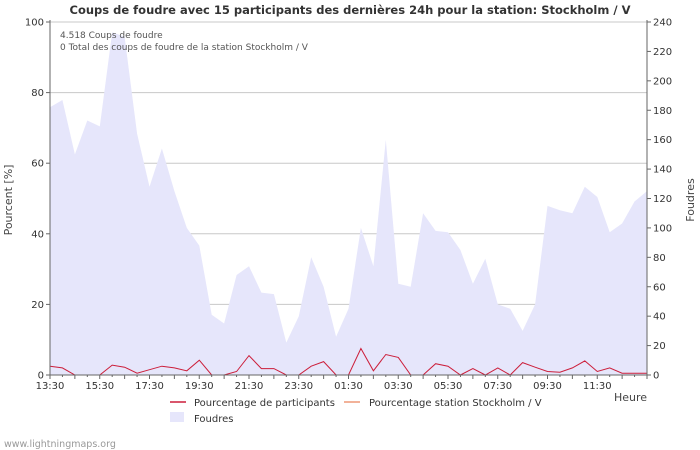 The height and width of the screenshot is (450, 700). I want to click on y-left-tick-label: 40, so click(37, 234).